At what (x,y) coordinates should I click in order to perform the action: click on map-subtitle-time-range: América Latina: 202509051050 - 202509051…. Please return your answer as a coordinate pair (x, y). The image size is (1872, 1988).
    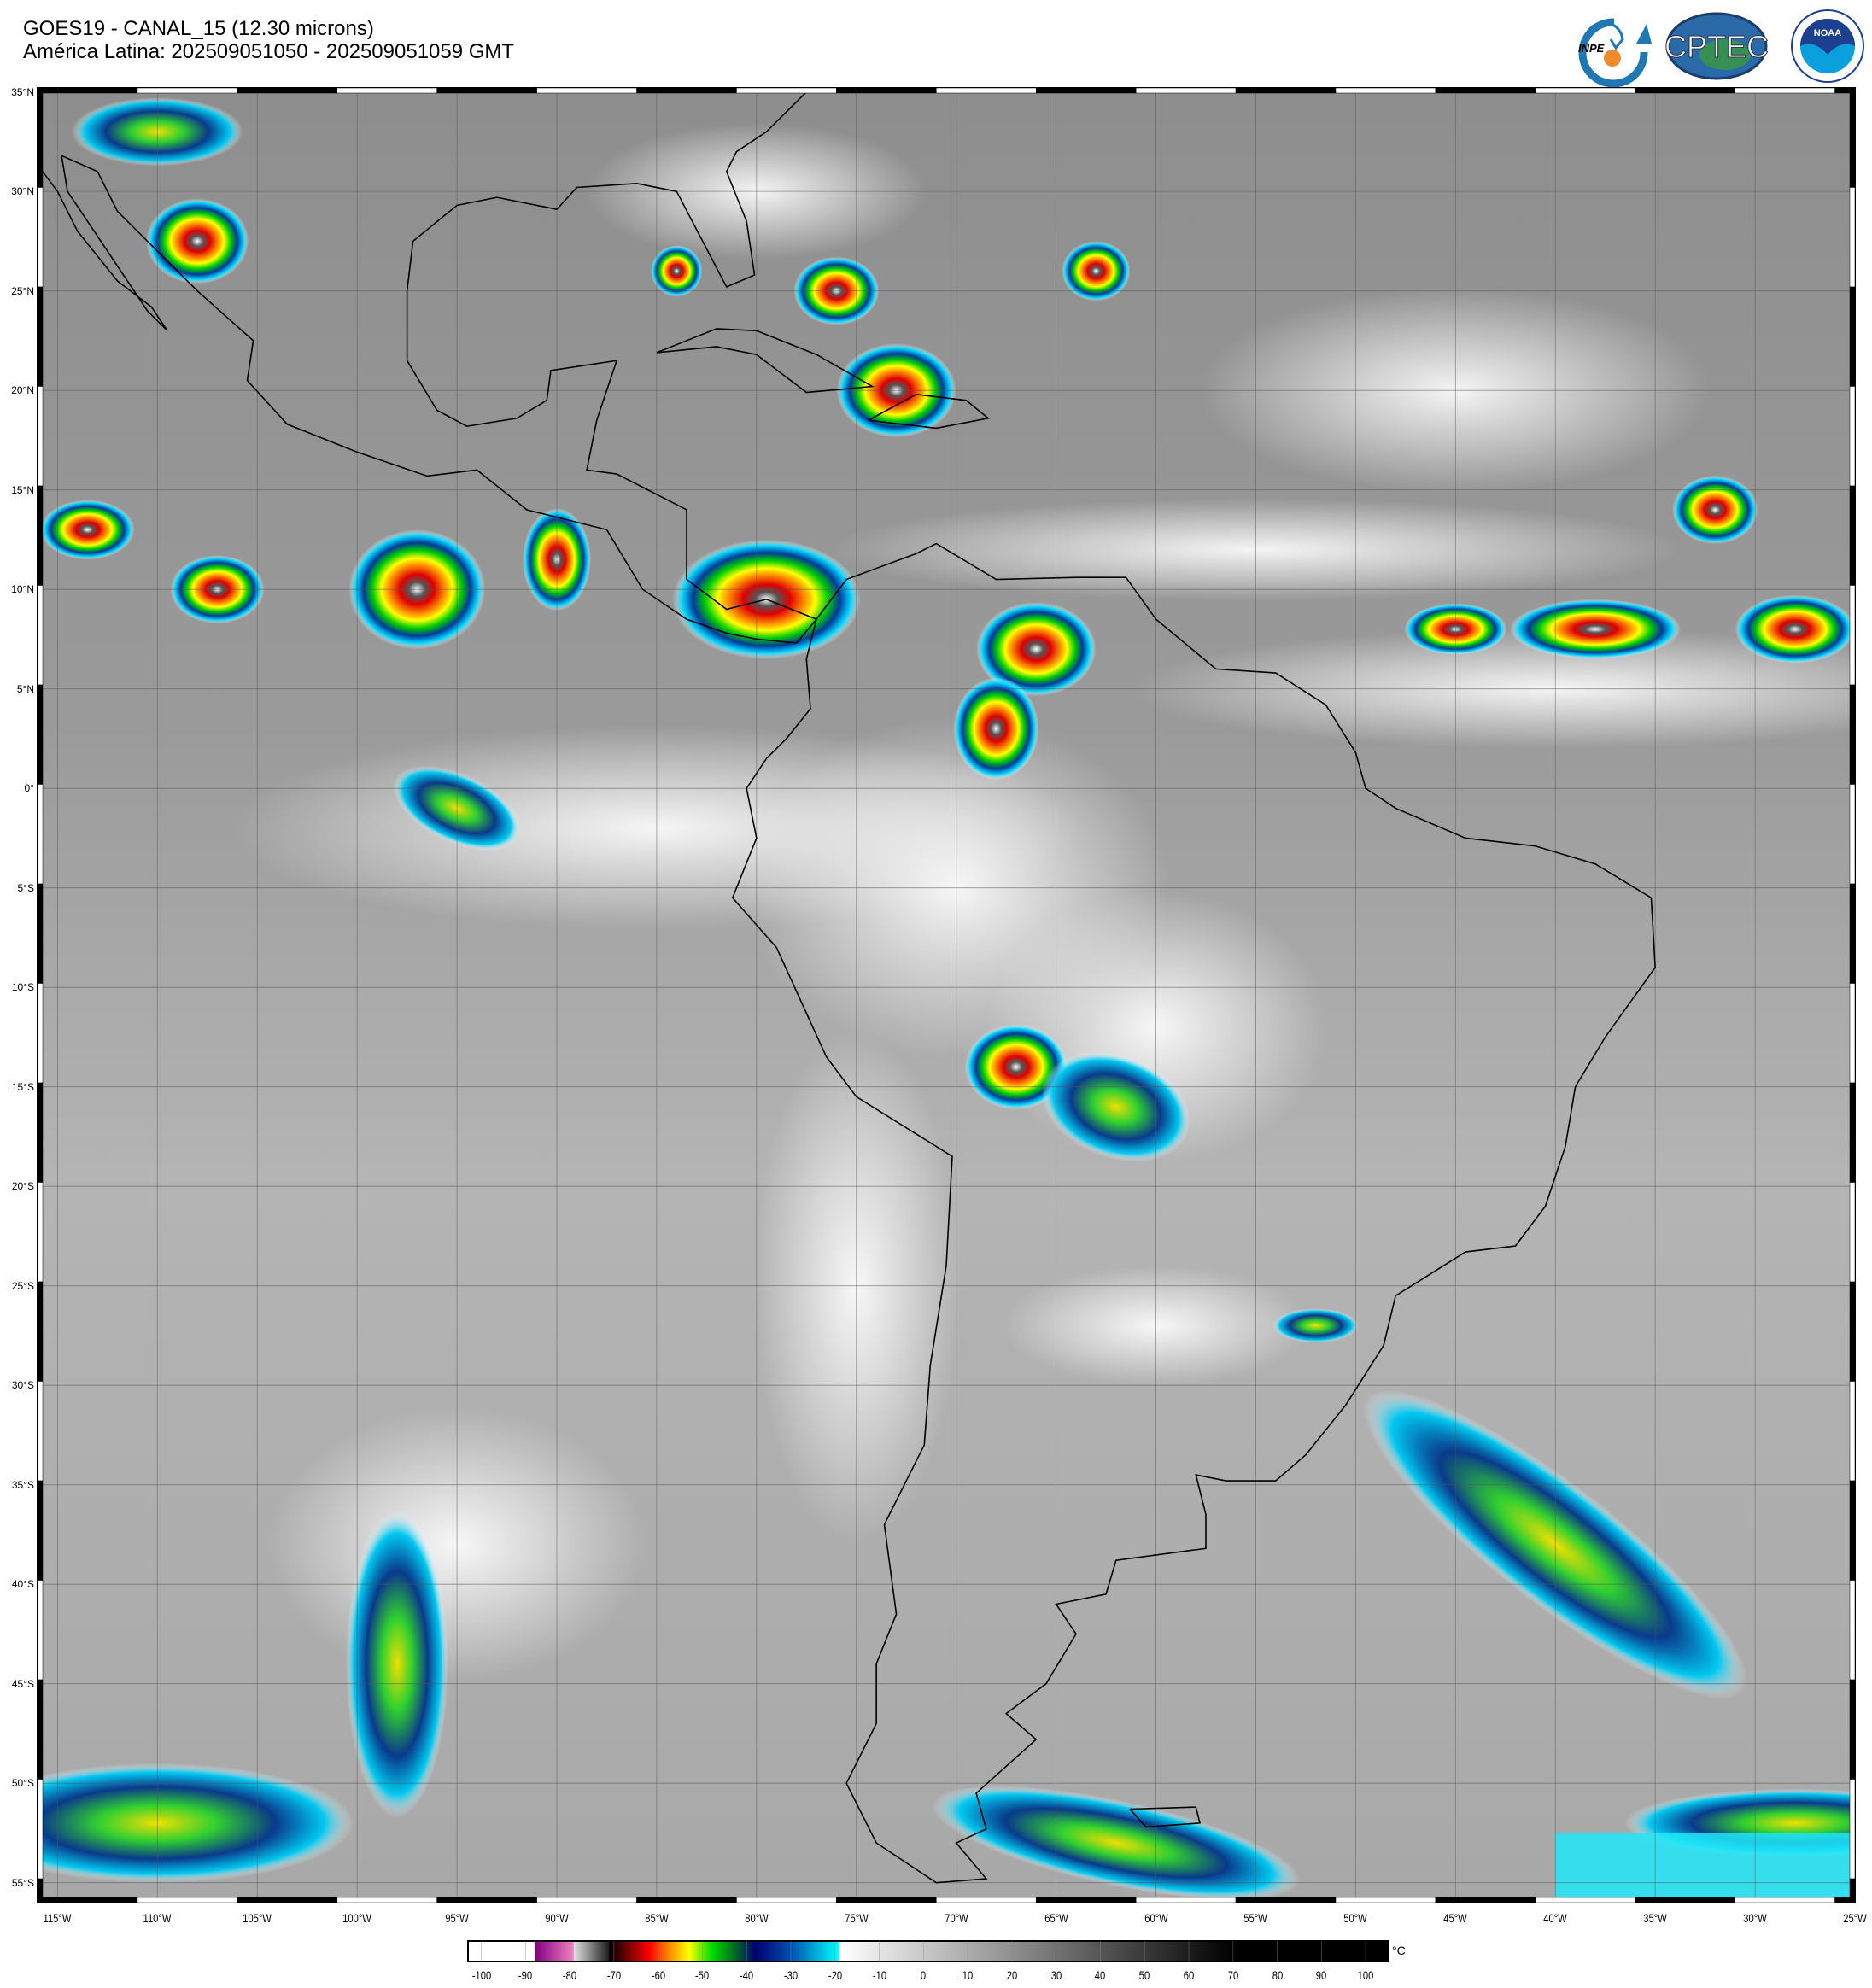
    Looking at the image, I should click on (269, 51).